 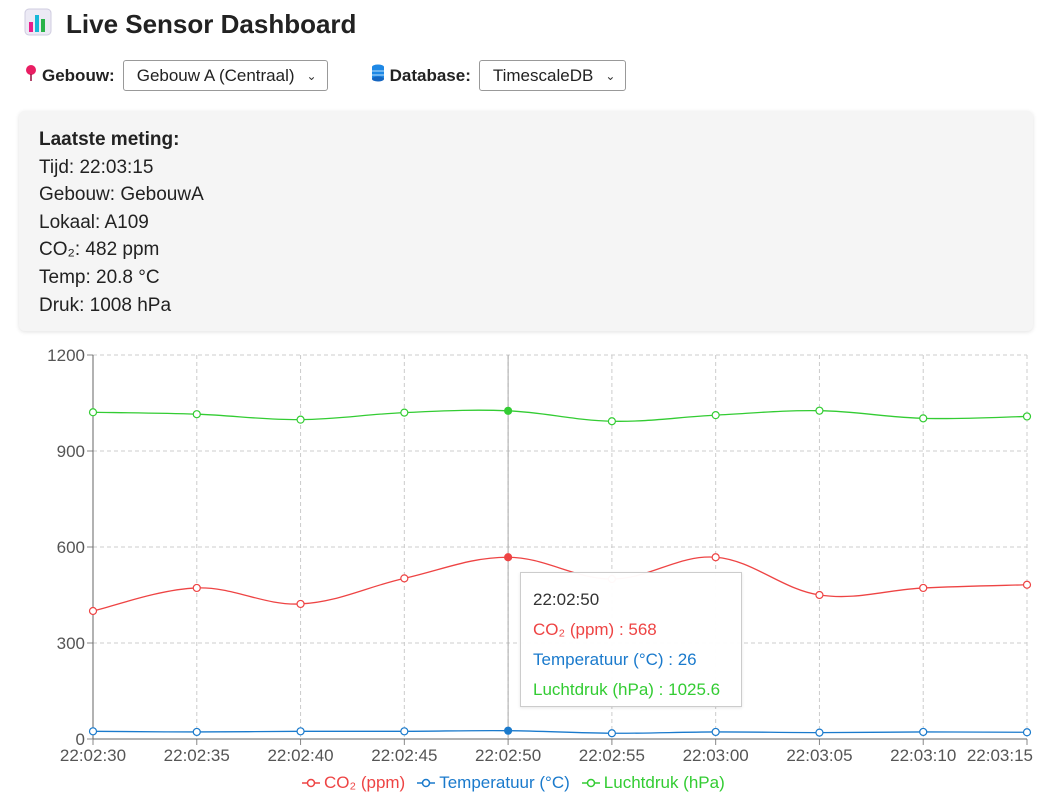 What do you see at coordinates (923, 755) in the screenshot?
I see `x-tick-label: 22:03:10` at bounding box center [923, 755].